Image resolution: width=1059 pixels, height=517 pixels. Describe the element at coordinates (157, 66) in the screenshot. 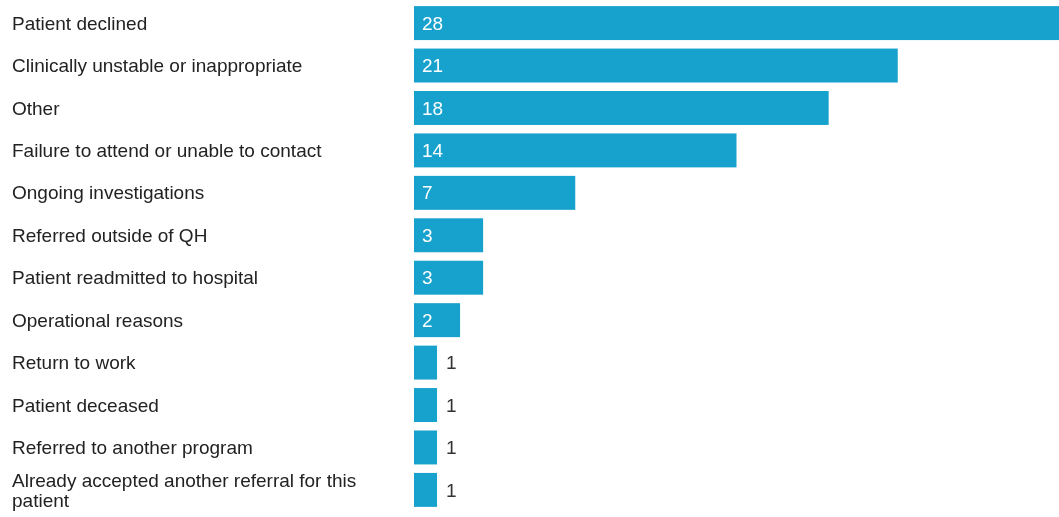

I see `y-tick-label: Clinically unstable or inappropriate` at that location.